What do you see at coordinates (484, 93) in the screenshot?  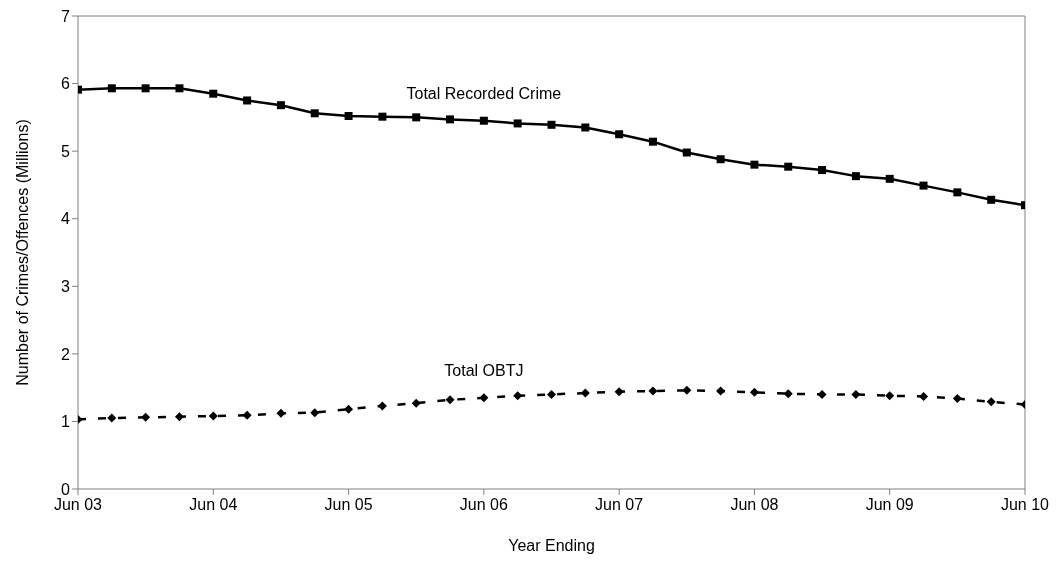 I see `series-label: Total Recorded Crime` at bounding box center [484, 93].